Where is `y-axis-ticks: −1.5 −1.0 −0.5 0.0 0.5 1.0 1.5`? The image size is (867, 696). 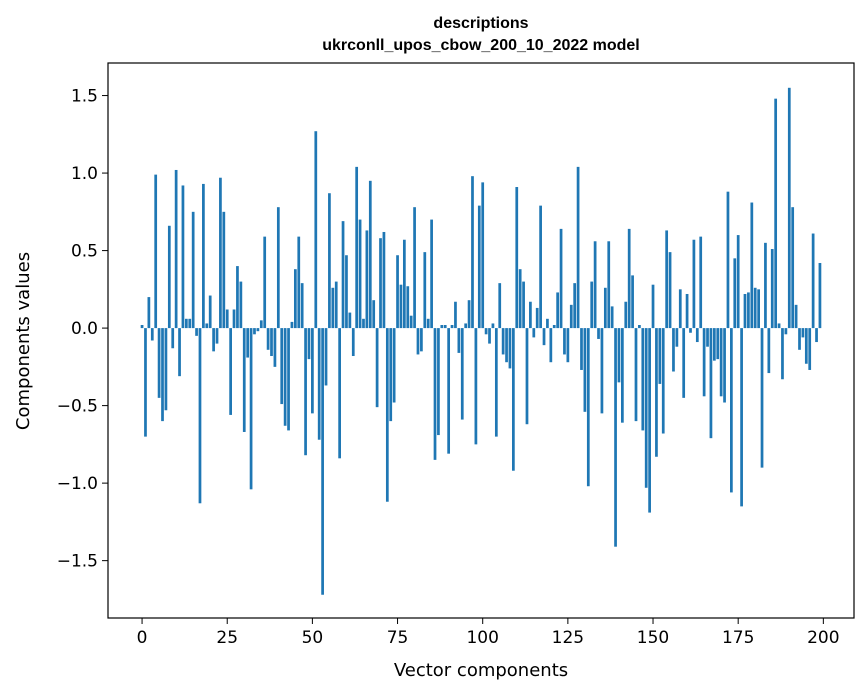
y-axis-ticks: −1.5 −1.0 −0.5 0.0 0.5 1.0 1.5 is located at coordinates (82, 329).